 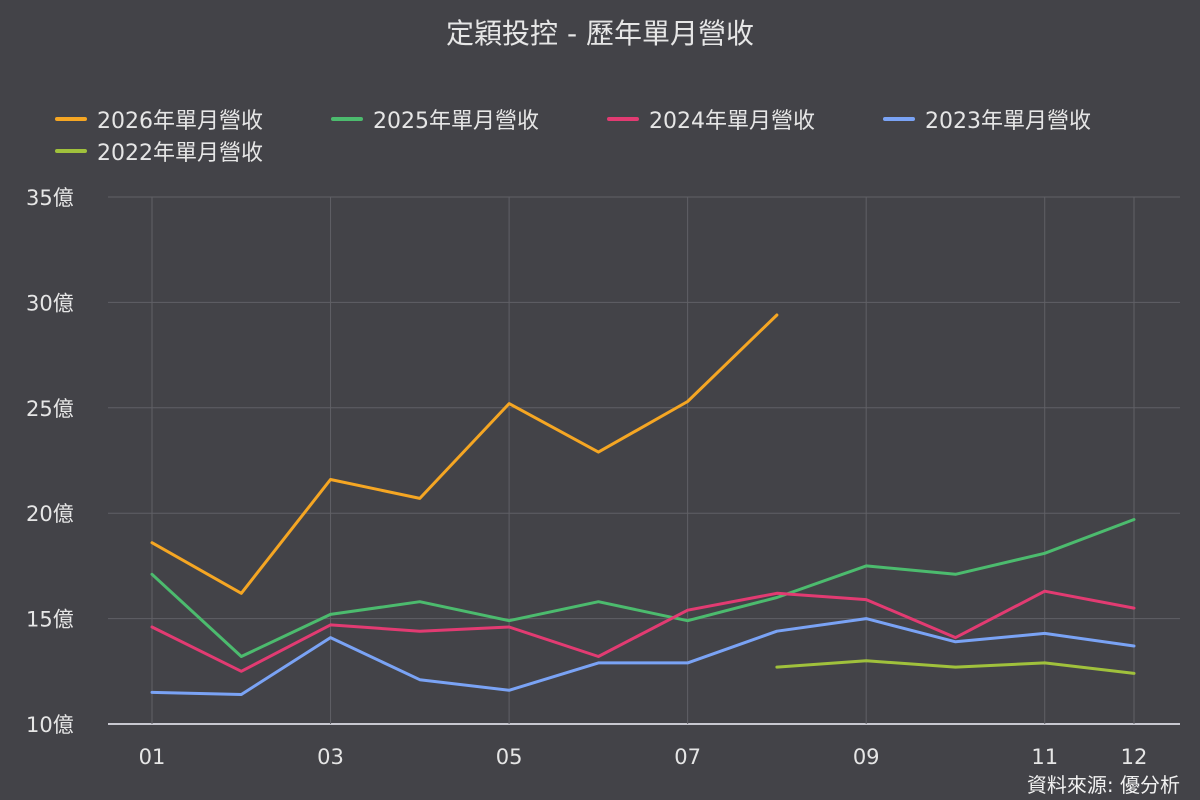 What do you see at coordinates (50, 198) in the screenshot?
I see `y-tick-label: 35億` at bounding box center [50, 198].